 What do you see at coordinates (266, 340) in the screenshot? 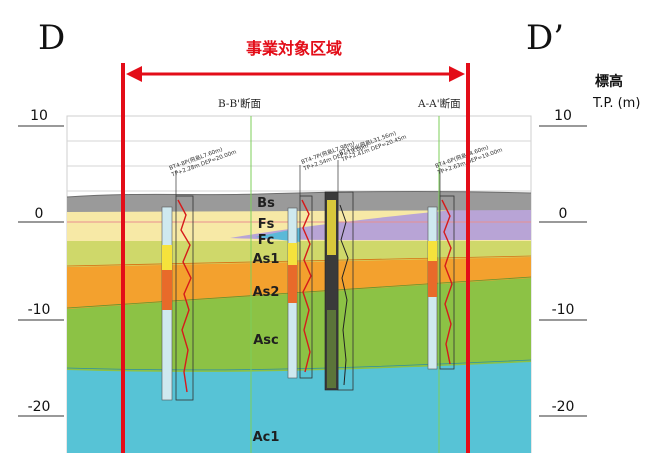
I see `layer-label-asc: Asc` at bounding box center [266, 340].